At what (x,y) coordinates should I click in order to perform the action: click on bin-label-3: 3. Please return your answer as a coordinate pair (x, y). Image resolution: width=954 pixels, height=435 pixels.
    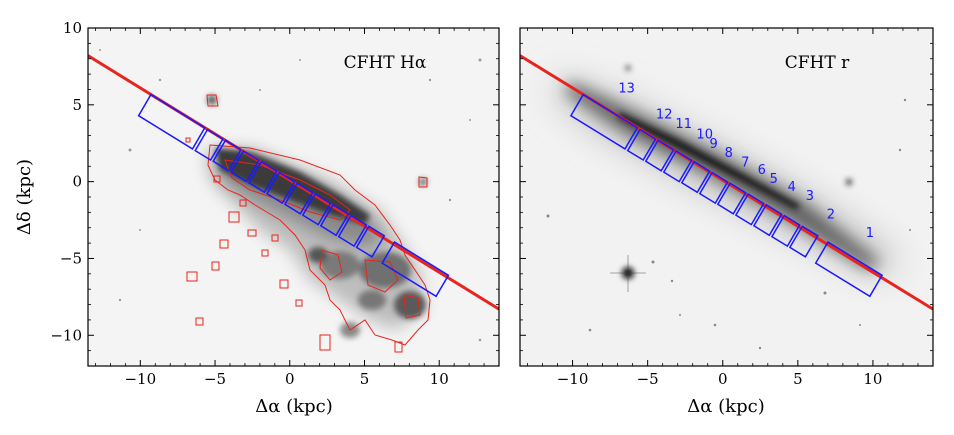
    Looking at the image, I should click on (810, 196).